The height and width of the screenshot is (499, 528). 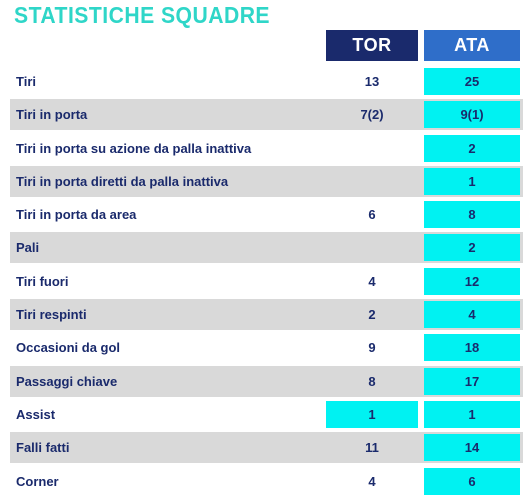 I want to click on stat-label: Tiri respinti, so click(x=51, y=315).